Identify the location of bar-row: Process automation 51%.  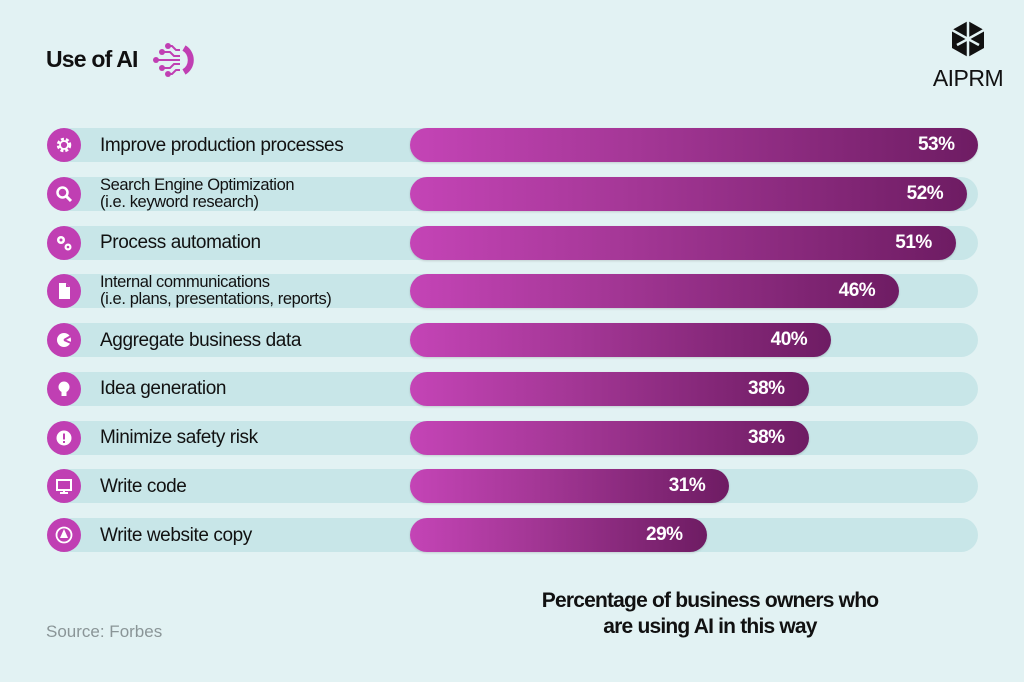
(512, 242).